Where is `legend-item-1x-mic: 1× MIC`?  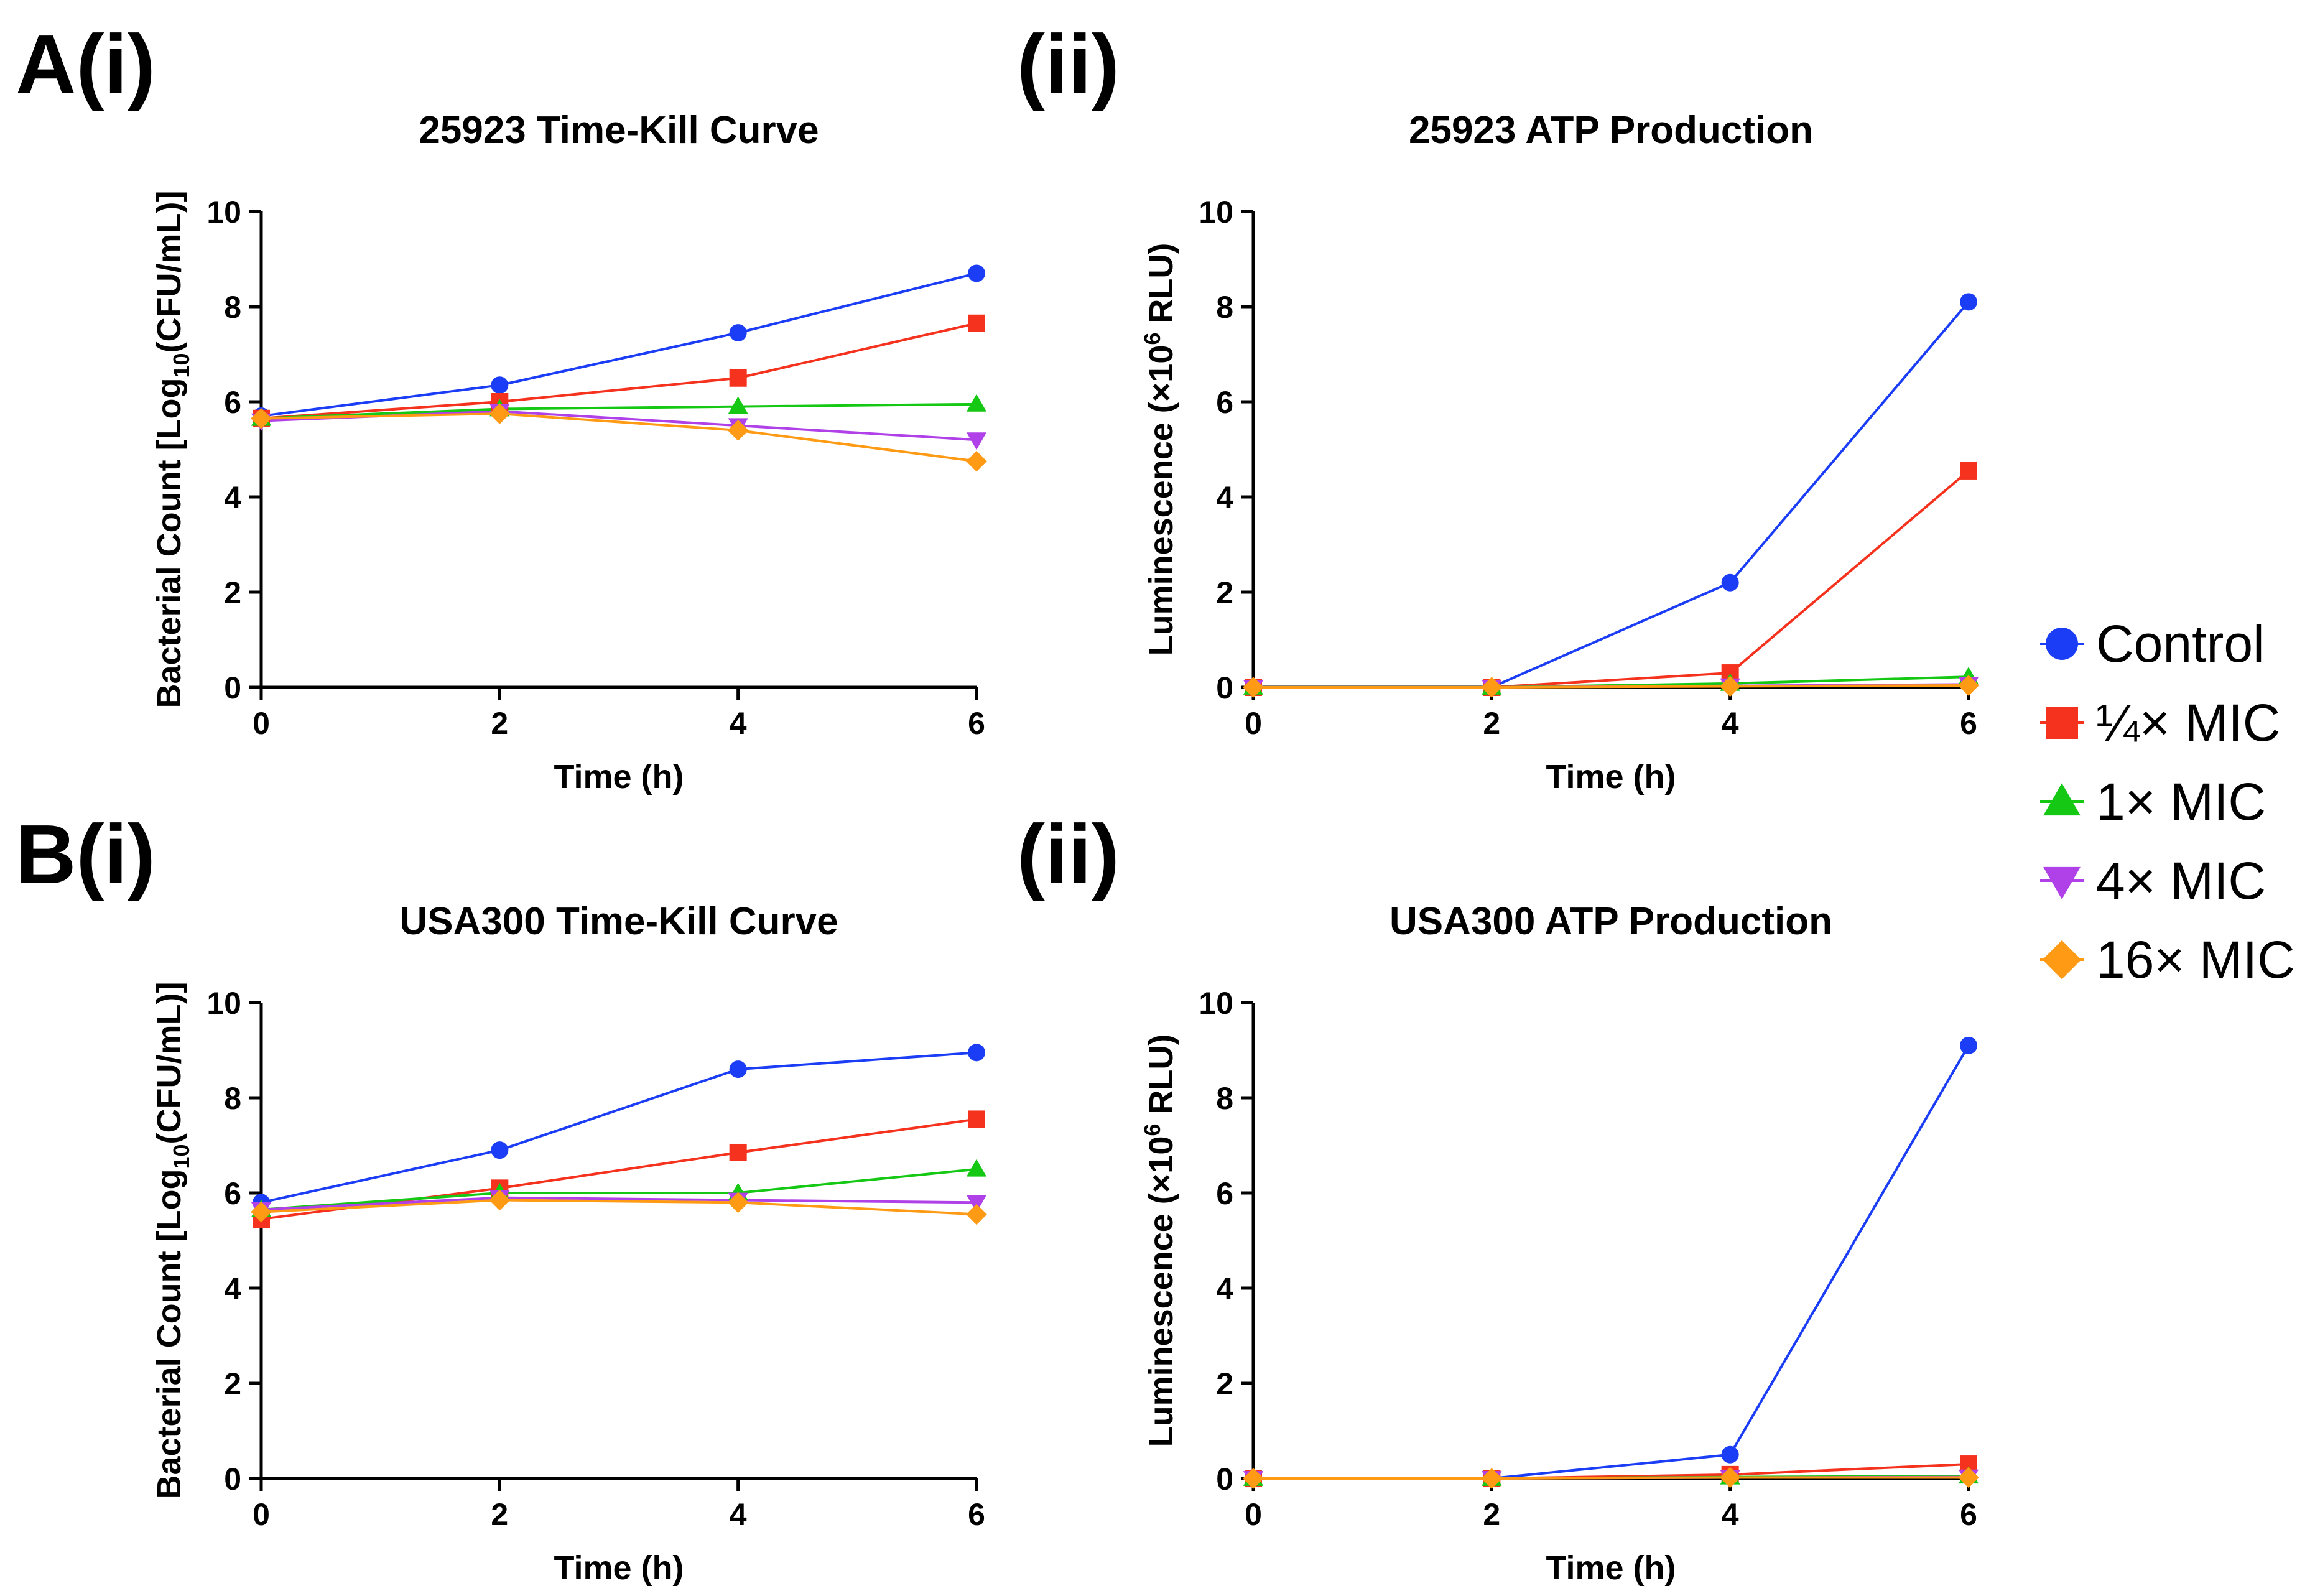 legend-item-1x-mic: 1× MIC is located at coordinates (2153, 801).